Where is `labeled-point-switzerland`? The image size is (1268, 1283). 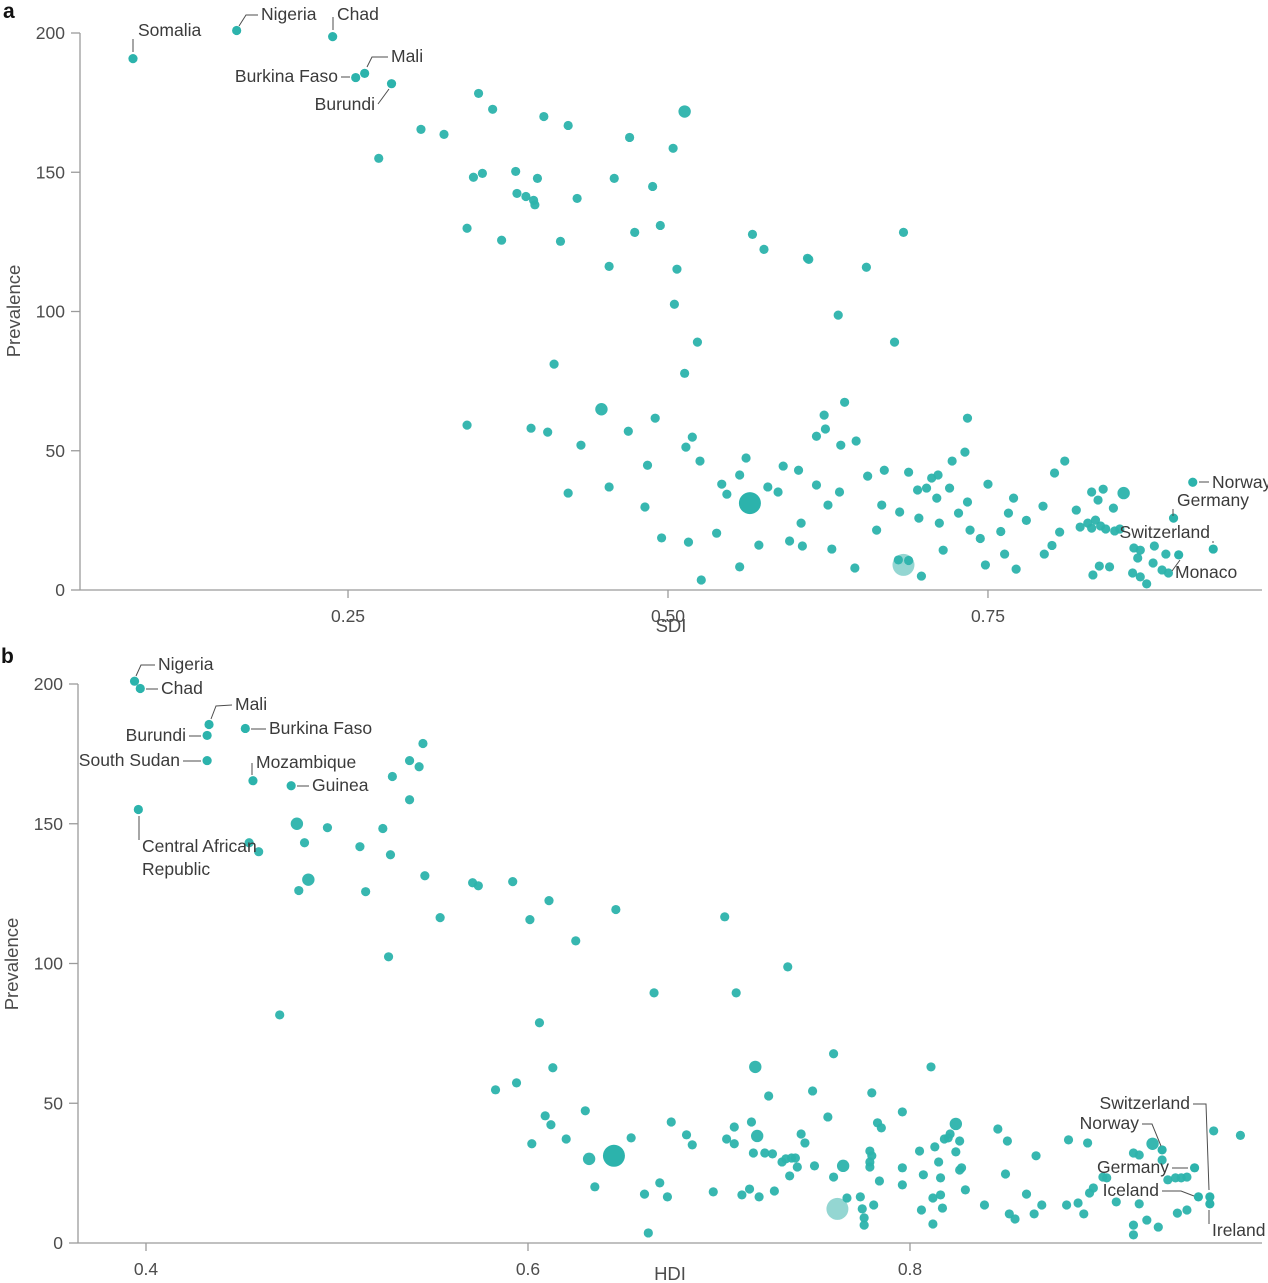
labeled-point-switzerland is located at coordinates (1210, 1197).